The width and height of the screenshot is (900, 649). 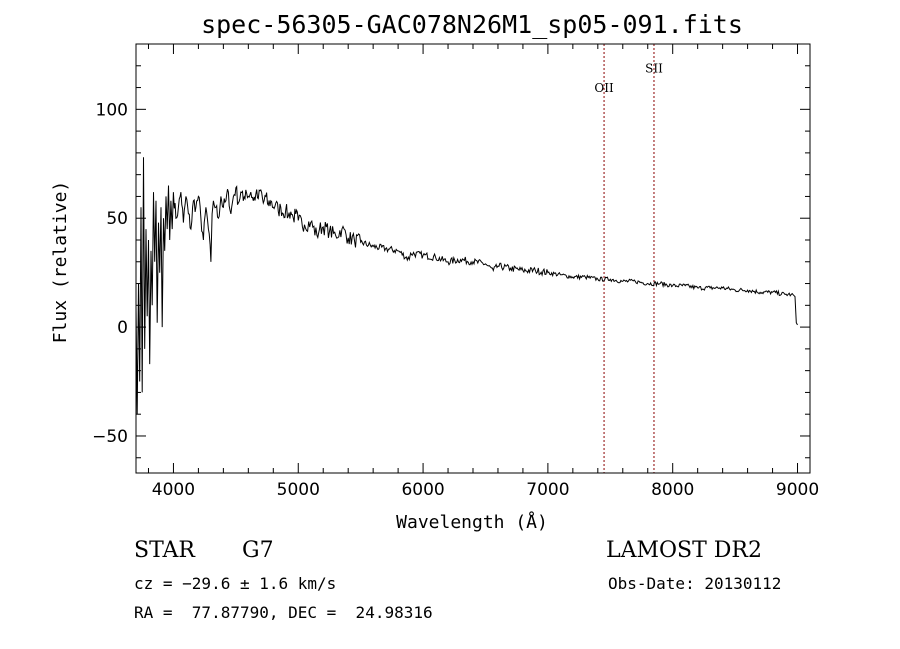 I want to click on y-tick-label: 100, so click(x=112, y=110).